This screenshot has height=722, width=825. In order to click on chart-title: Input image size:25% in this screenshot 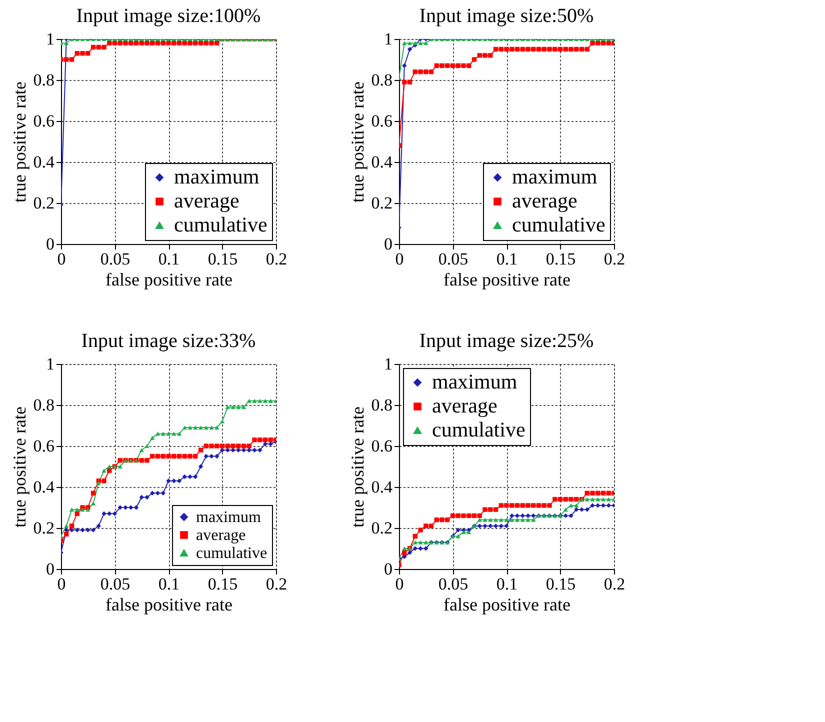, I will do `click(506, 341)`.